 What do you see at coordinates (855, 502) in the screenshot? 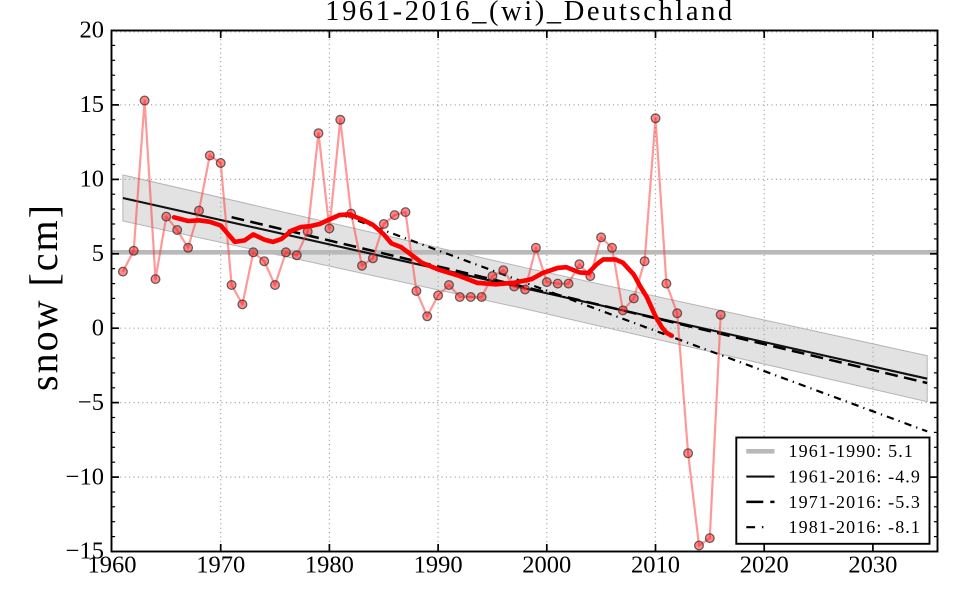
I see `svg-text: 1971-2016: -5.3` at bounding box center [855, 502].